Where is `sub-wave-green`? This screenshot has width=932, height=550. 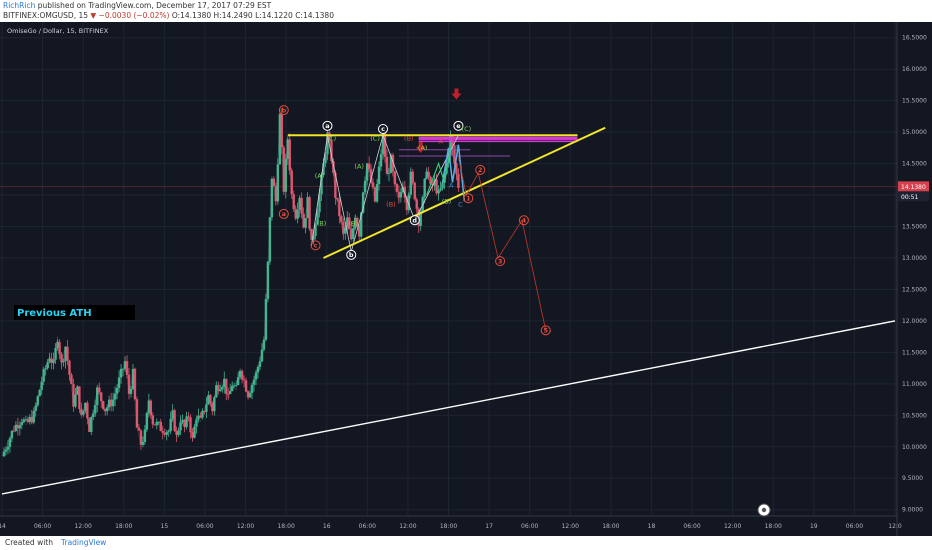
sub-wave-green is located at coordinates (439, 171).